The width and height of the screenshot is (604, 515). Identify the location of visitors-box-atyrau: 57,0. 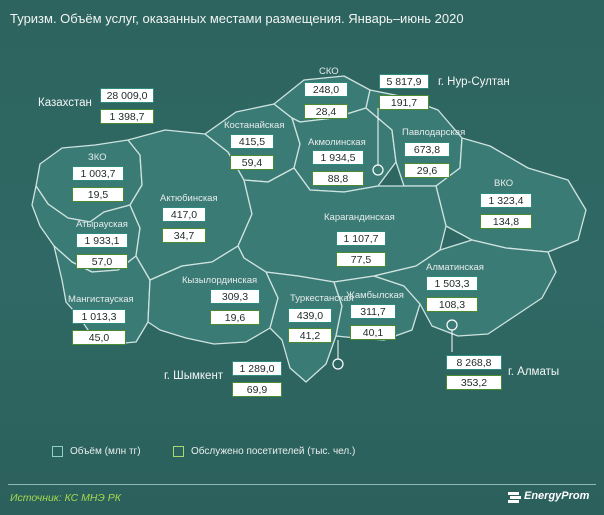
(102, 261).